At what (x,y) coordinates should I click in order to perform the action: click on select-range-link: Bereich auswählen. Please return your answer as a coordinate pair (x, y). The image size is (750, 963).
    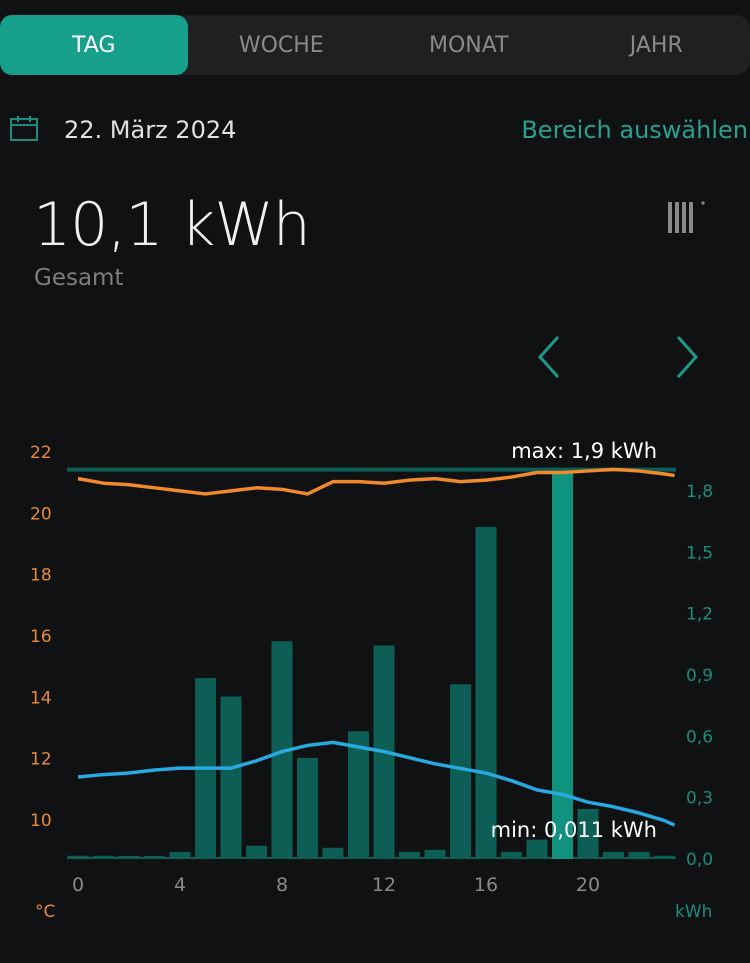
    Looking at the image, I should click on (634, 130).